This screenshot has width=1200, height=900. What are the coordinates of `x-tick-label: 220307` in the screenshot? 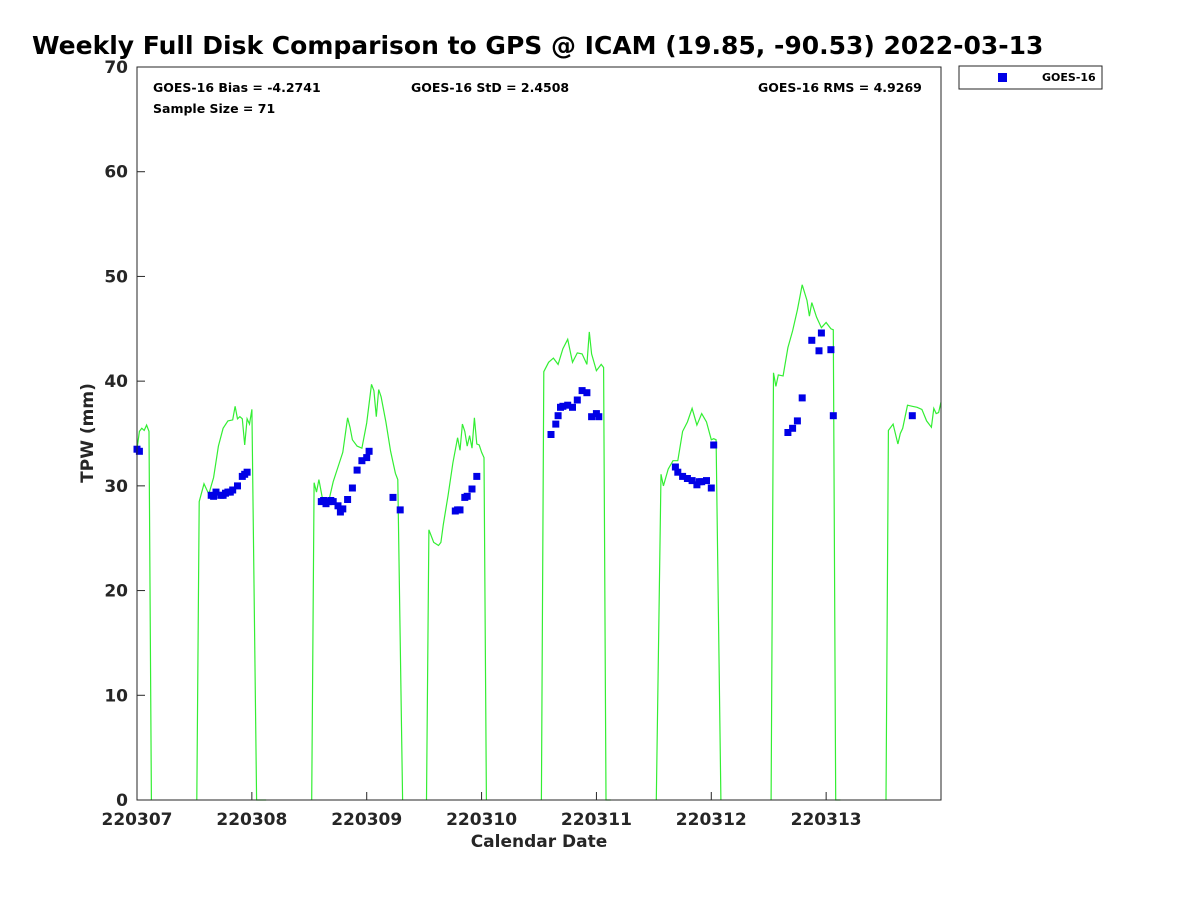 It's located at (137, 820).